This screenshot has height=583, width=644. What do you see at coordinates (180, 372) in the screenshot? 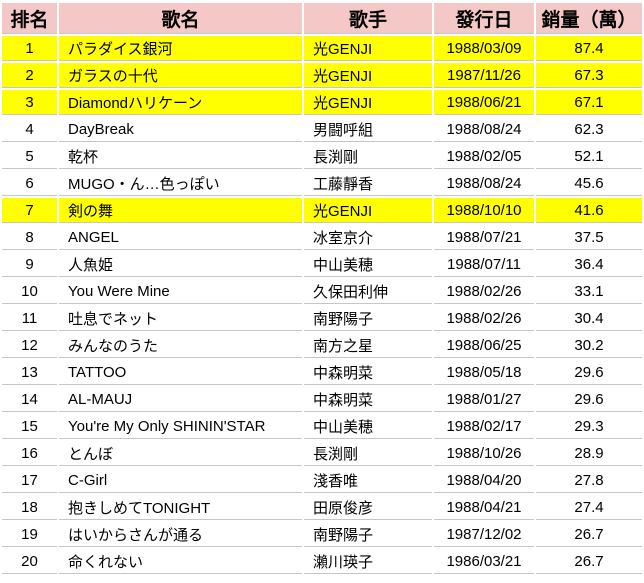
I see `song-cell: TATTOO` at bounding box center [180, 372].